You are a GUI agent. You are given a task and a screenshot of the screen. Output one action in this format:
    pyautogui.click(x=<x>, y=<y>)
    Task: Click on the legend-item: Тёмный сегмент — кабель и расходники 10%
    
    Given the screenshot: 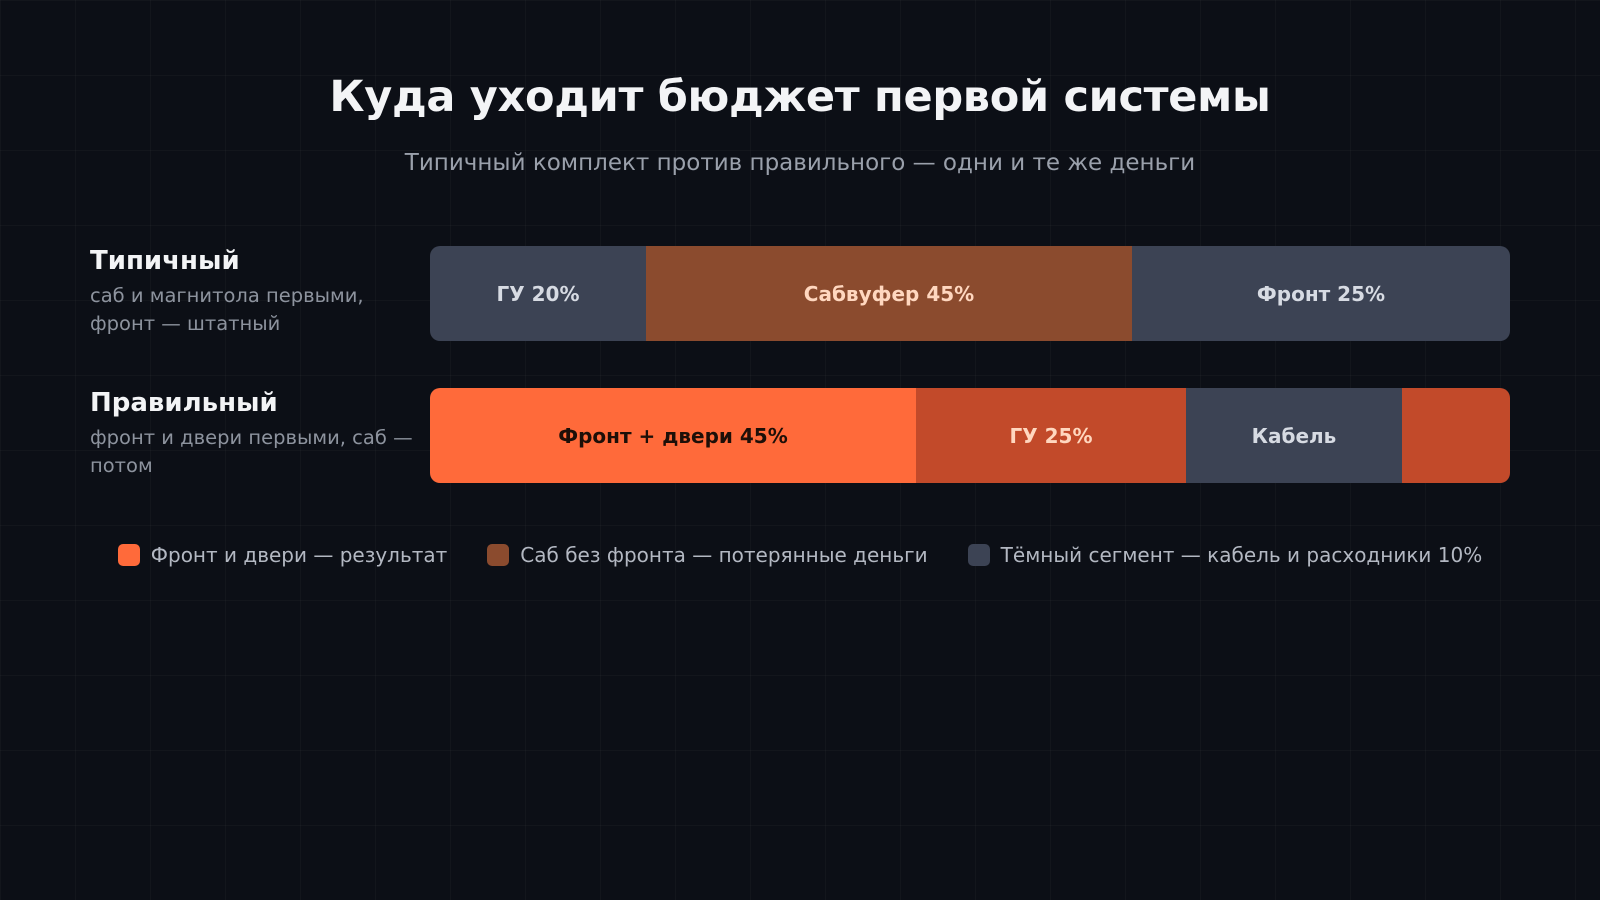 What is the action you would take?
    pyautogui.click(x=1225, y=555)
    